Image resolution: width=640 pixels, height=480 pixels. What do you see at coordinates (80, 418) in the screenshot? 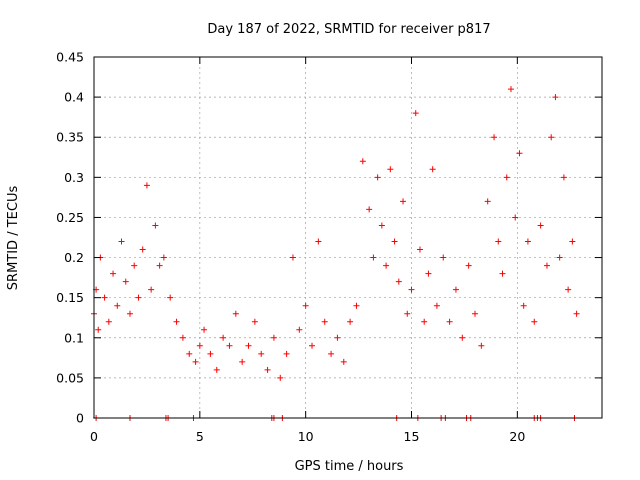
I see `y-tick-label: 0` at bounding box center [80, 418].